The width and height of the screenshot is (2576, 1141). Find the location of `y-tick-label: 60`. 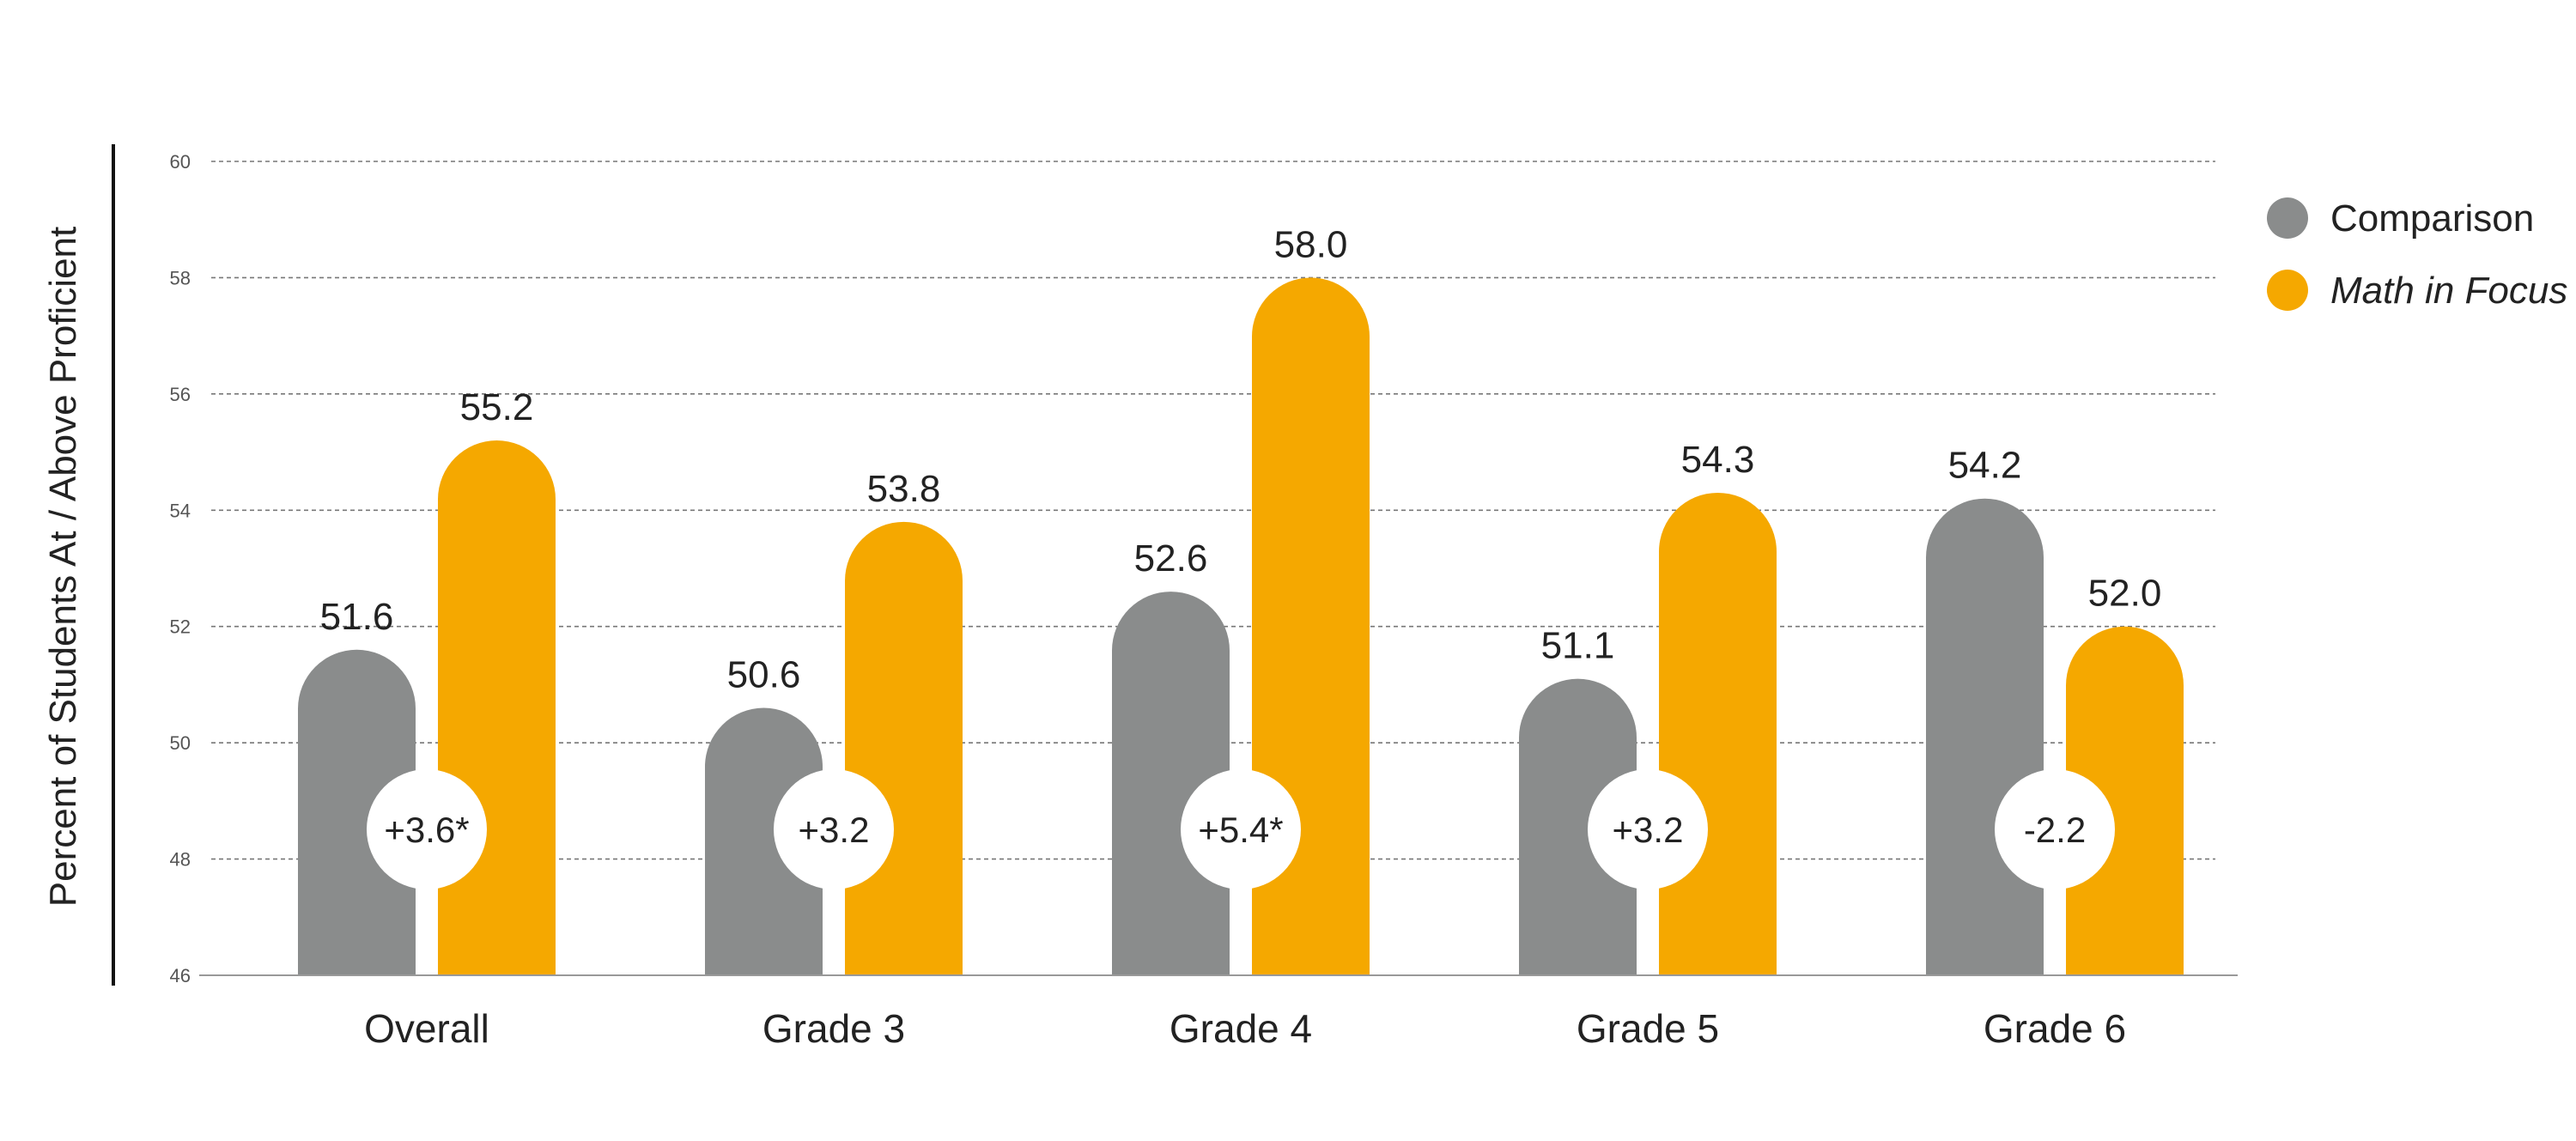

y-tick-label: 60 is located at coordinates (180, 162).